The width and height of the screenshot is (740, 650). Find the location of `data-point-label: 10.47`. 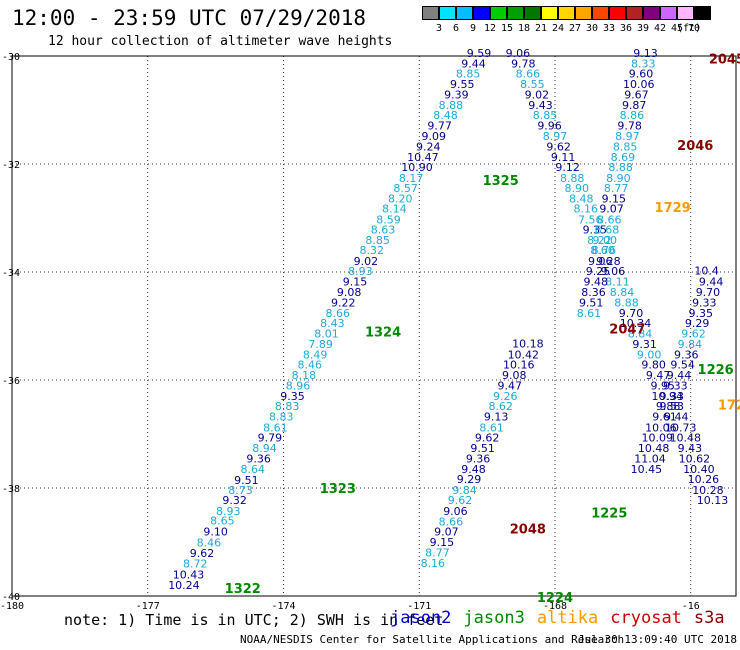

data-point-label: 10.47 is located at coordinates (423, 157).